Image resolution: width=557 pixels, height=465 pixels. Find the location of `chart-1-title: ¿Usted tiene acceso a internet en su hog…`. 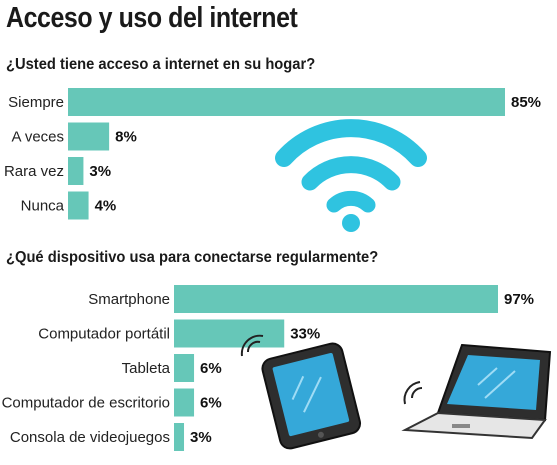

chart-1-title: ¿Usted tiene acceso a internet en su hog… is located at coordinates (161, 64).